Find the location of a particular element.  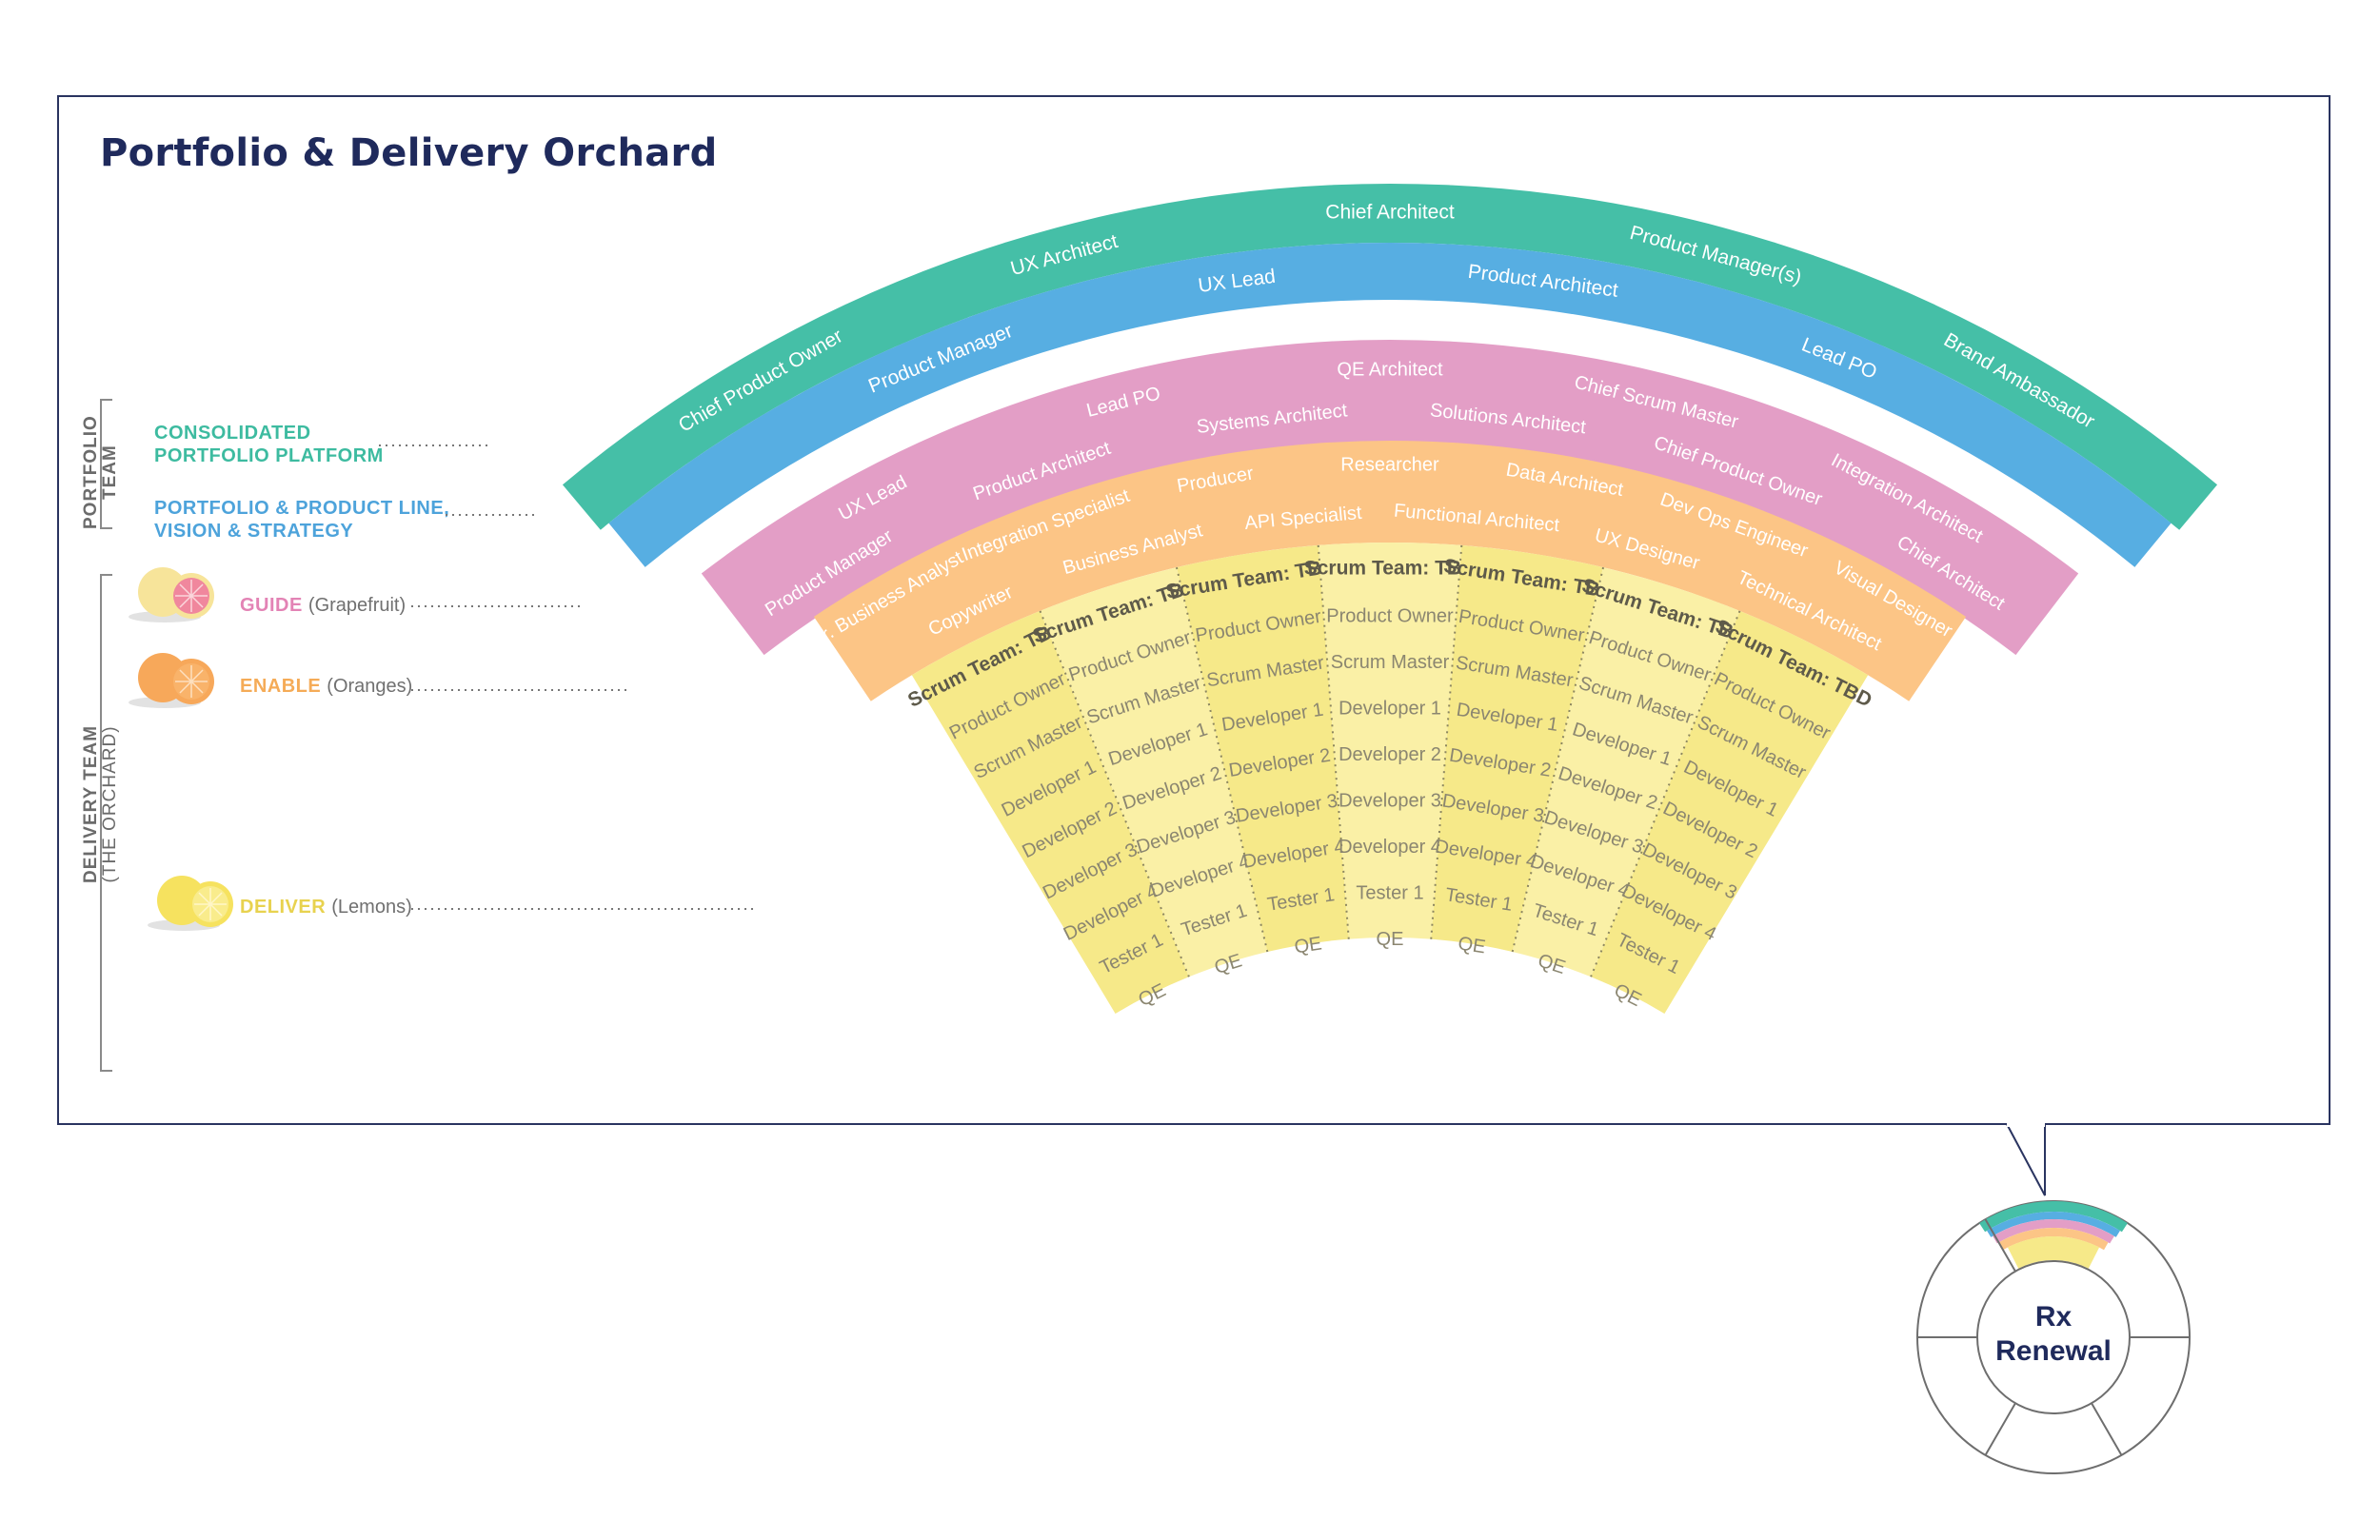

wheel-label-line1: Rx is located at coordinates (2054, 1317).